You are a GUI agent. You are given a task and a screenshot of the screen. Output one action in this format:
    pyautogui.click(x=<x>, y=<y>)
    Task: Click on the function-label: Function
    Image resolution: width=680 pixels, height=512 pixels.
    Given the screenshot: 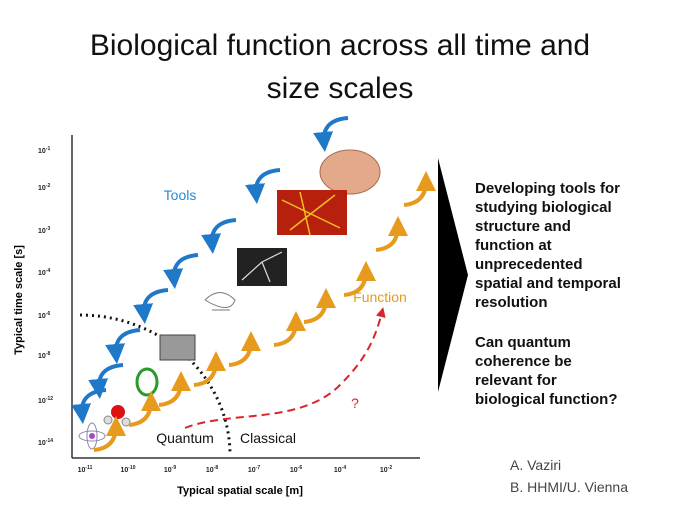 What is the action you would take?
    pyautogui.click(x=380, y=297)
    